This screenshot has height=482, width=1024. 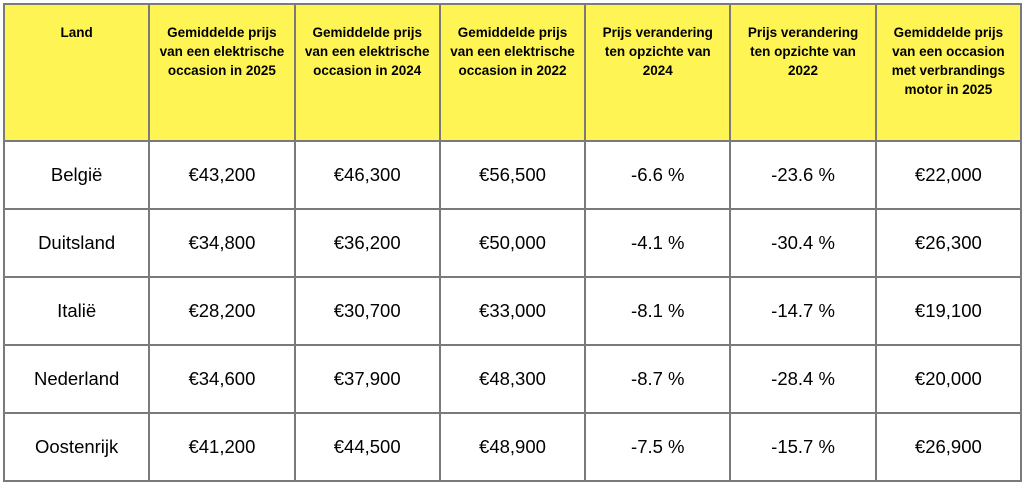 I want to click on cell-change-vs-2024: -4.1 %, so click(x=658, y=243).